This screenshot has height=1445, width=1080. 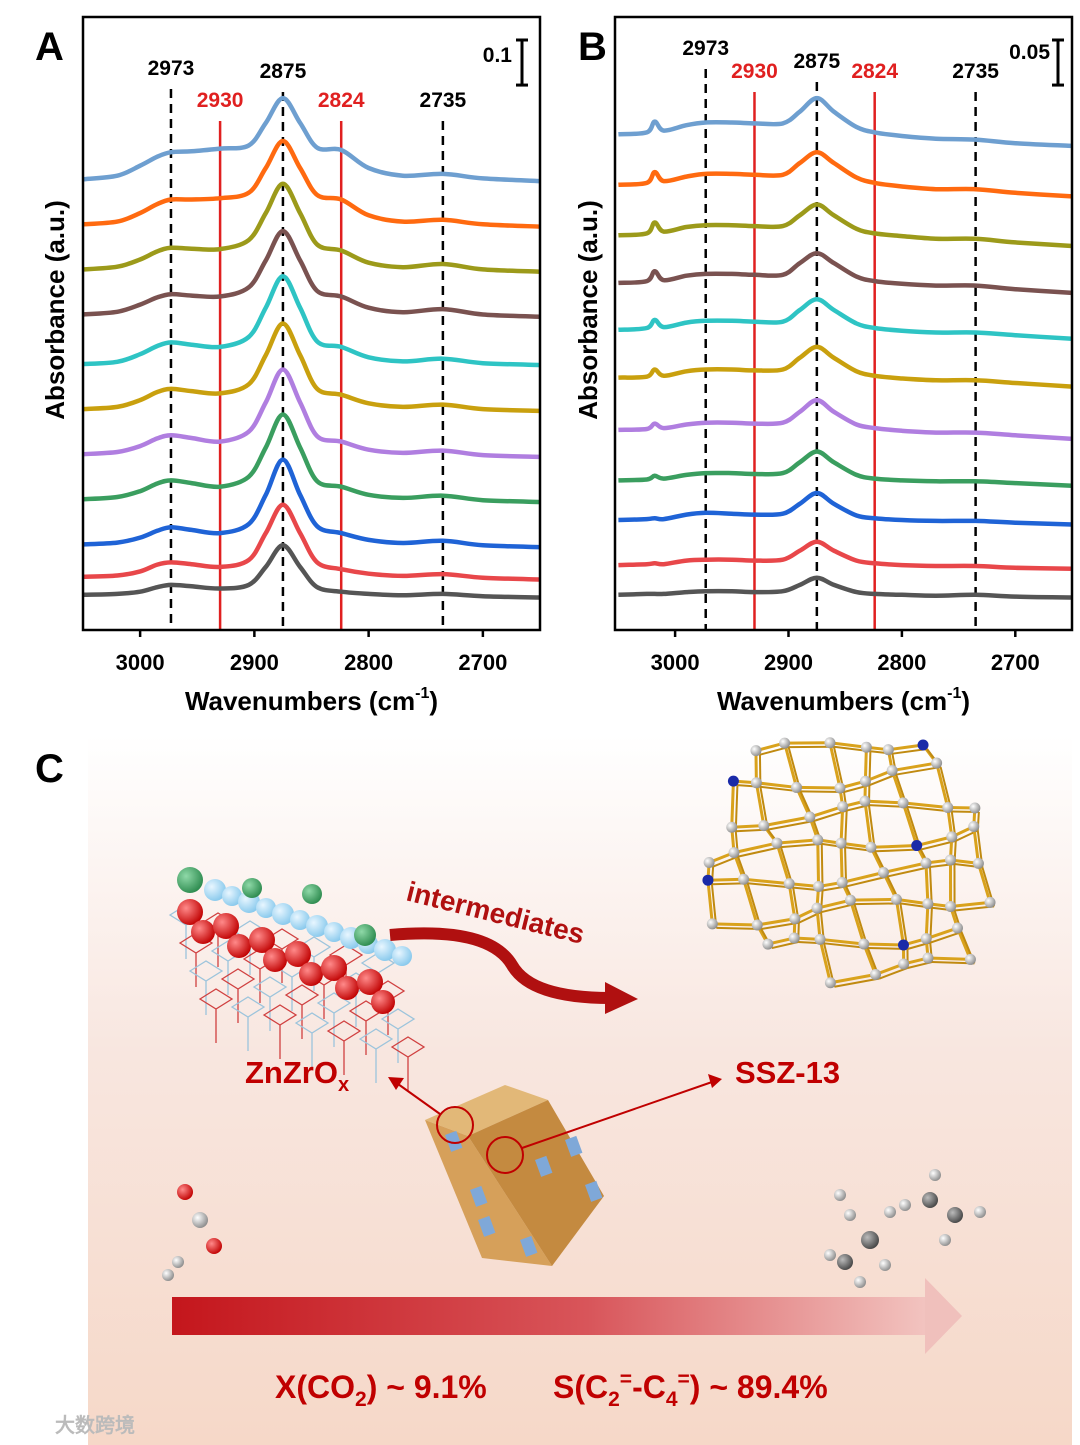 What do you see at coordinates (343, 1085) in the screenshot?
I see `catalyst-label-part: x` at bounding box center [343, 1085].